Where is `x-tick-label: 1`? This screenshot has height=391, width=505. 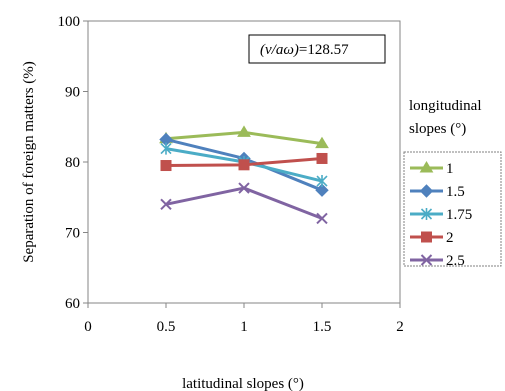 x-tick-label: 1 is located at coordinates (244, 327).